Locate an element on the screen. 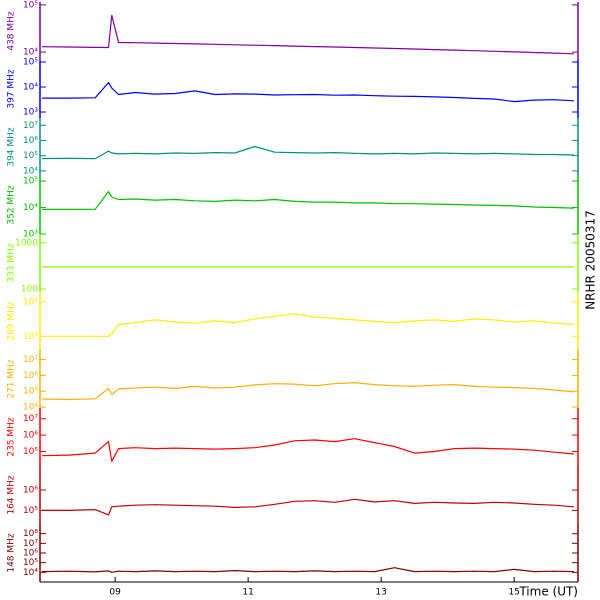 The image size is (600, 600). panel-label: 271 MHz is located at coordinates (12, 379).